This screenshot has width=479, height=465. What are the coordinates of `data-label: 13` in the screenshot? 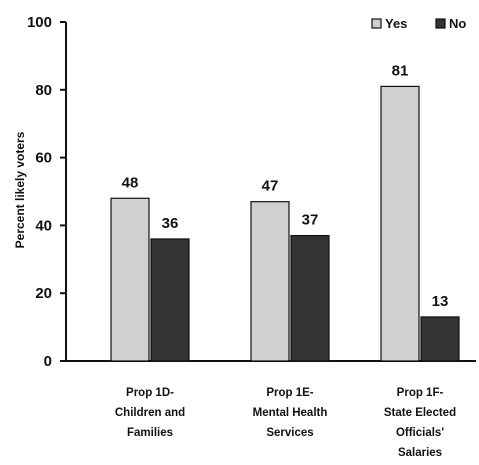 It's located at (440, 301).